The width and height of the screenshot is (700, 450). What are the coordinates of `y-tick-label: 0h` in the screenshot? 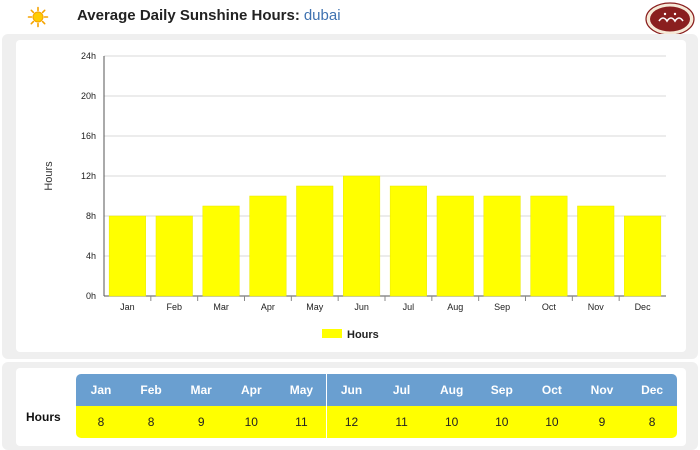 It's located at (91, 296).